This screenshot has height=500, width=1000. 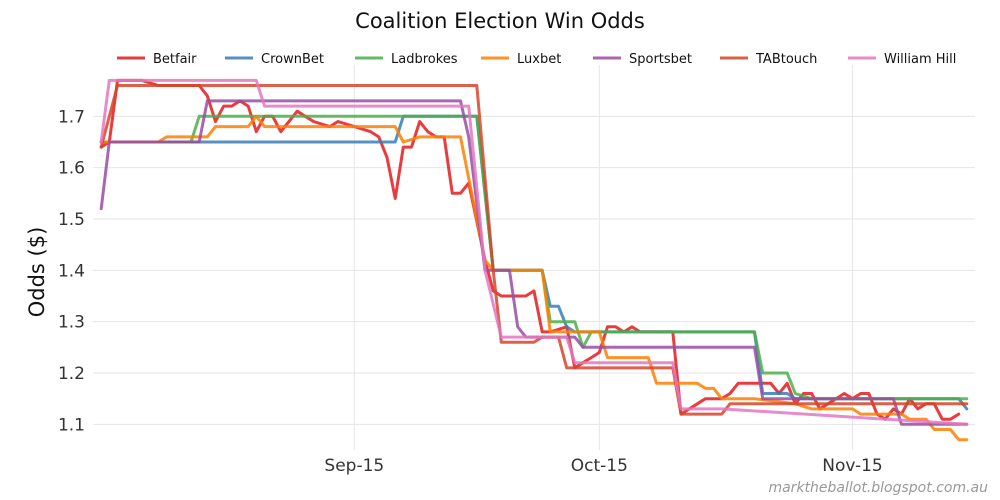 What do you see at coordinates (71, 220) in the screenshot?
I see `y-tick-label: 1.5` at bounding box center [71, 220].